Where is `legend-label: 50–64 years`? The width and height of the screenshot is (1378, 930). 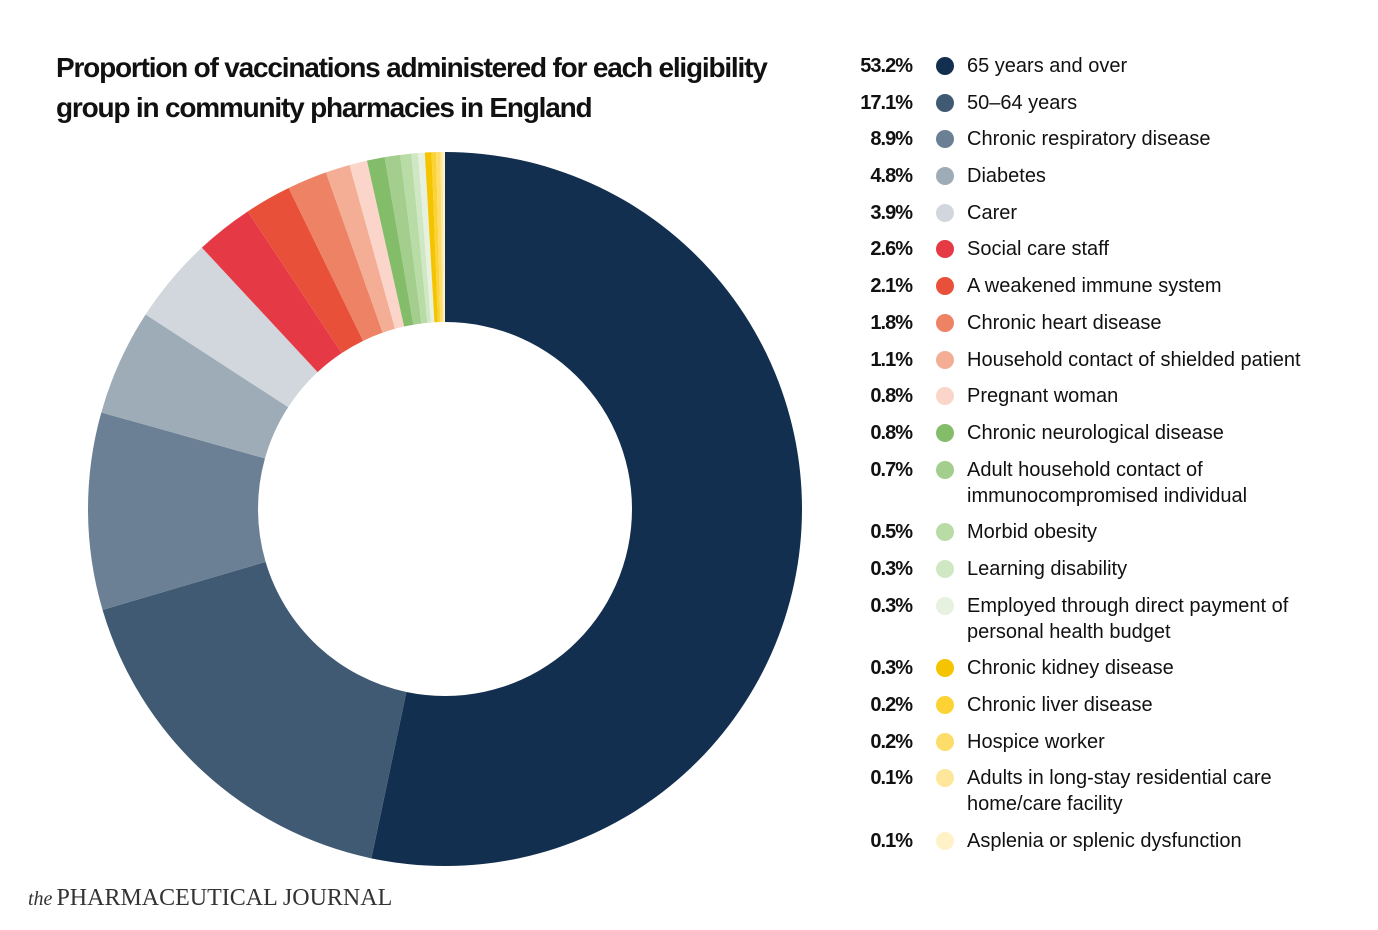
legend-label: 50–64 years is located at coordinates (1022, 102).